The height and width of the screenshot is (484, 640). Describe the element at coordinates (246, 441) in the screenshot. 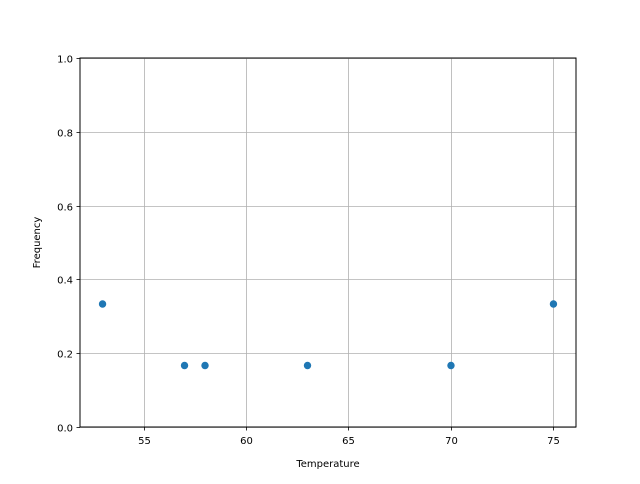

I see `x-tick-label: 60` at that location.